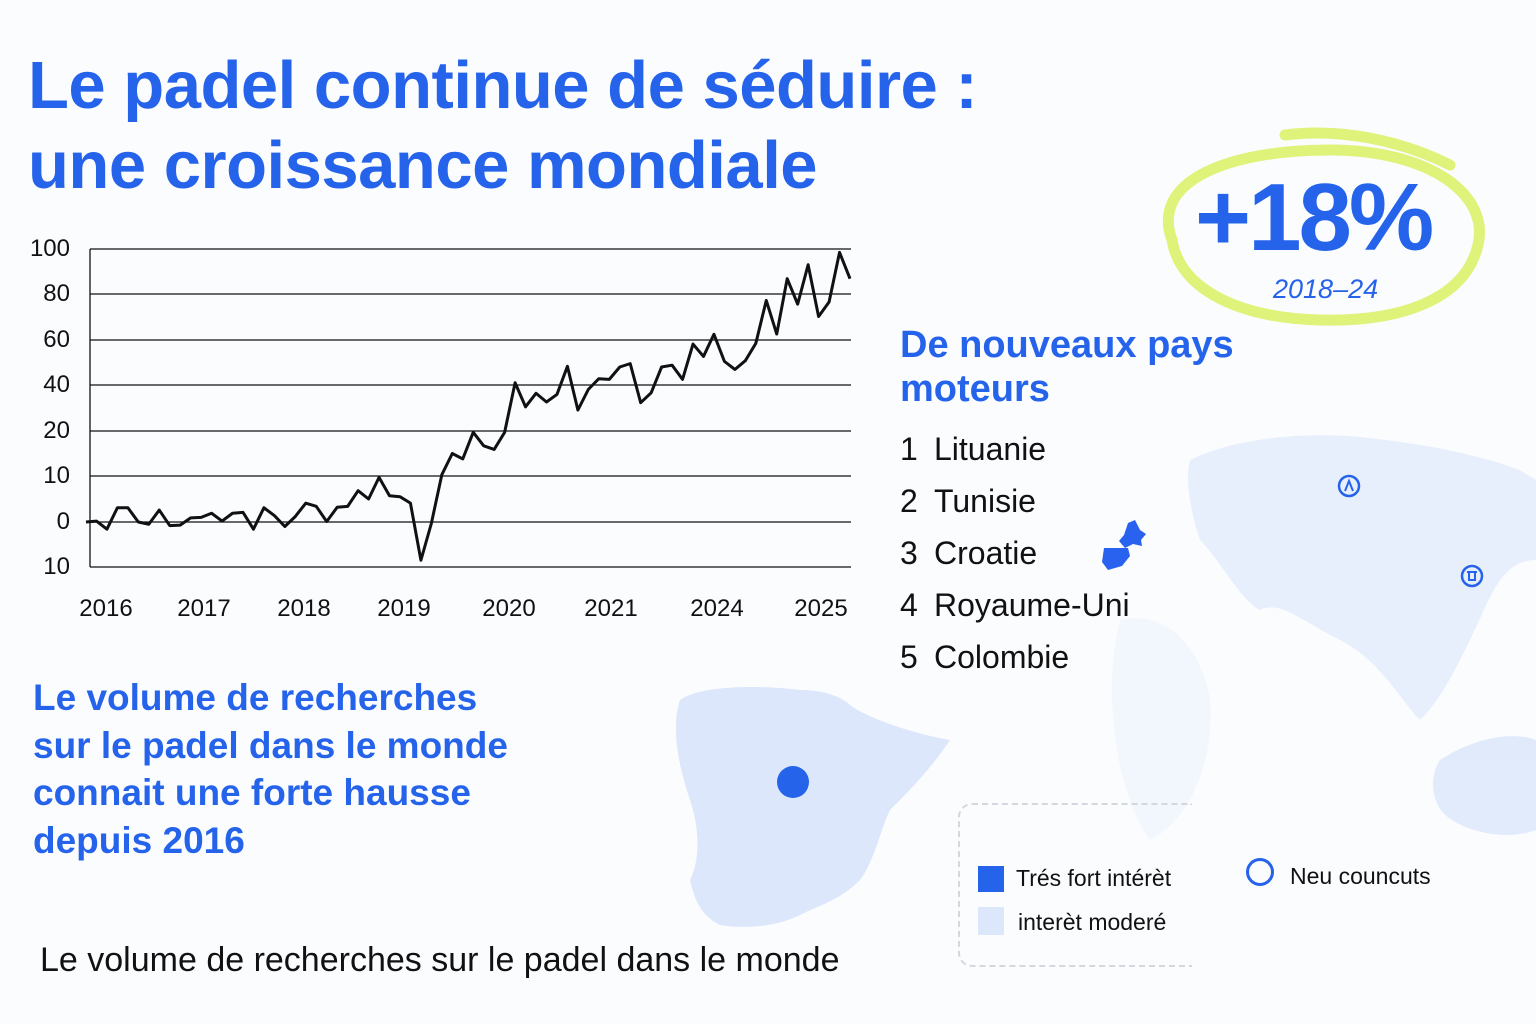  Describe the element at coordinates (909, 449) in the screenshot. I see `country-rank: 1` at that location.